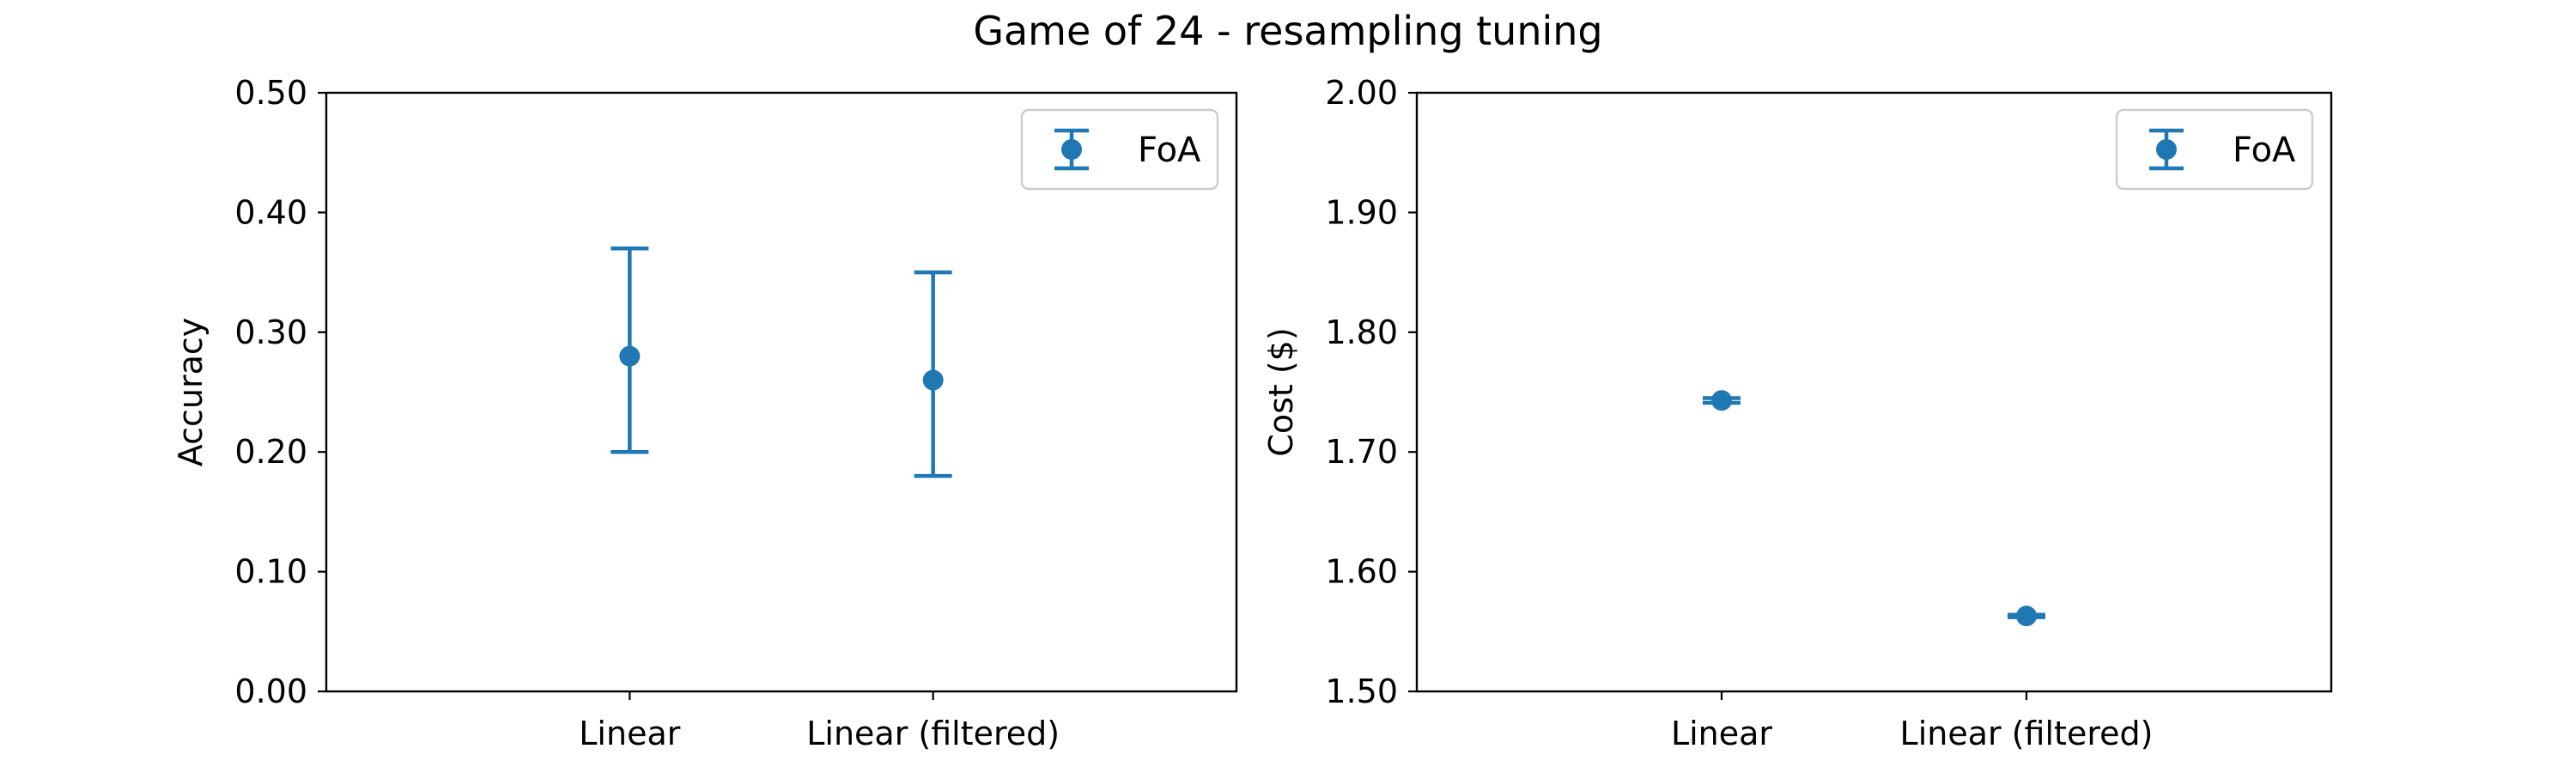 The image size is (2576, 773). What do you see at coordinates (270, 572) in the screenshot?
I see `y-tick-label: 0.10` at bounding box center [270, 572].